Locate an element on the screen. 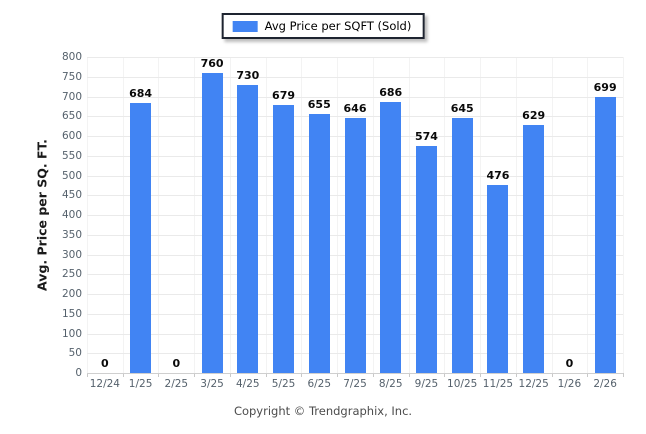 The image size is (646, 434). y-tick-label: 200 is located at coordinates (71, 293).